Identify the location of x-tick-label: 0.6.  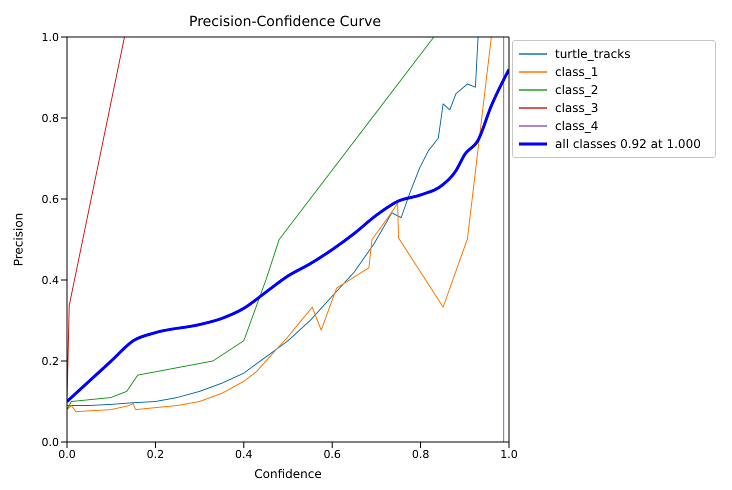
(332, 454).